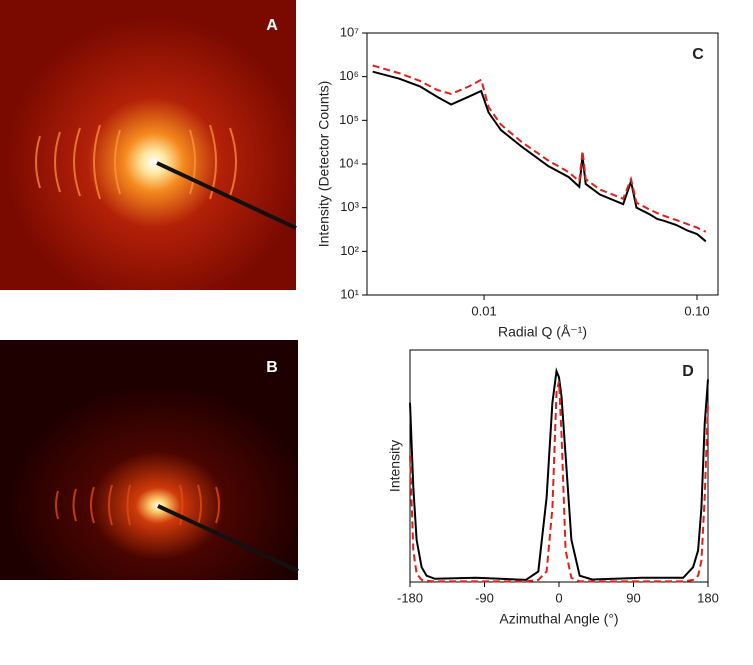 This screenshot has width=753, height=665. What do you see at coordinates (349, 31) in the screenshot?
I see `y-tick-label: 10⁷` at bounding box center [349, 31].